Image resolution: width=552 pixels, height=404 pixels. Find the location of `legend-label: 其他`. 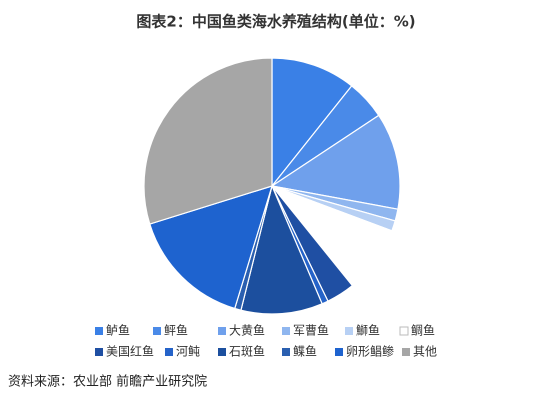

legend-label: 其他 is located at coordinates (425, 352).